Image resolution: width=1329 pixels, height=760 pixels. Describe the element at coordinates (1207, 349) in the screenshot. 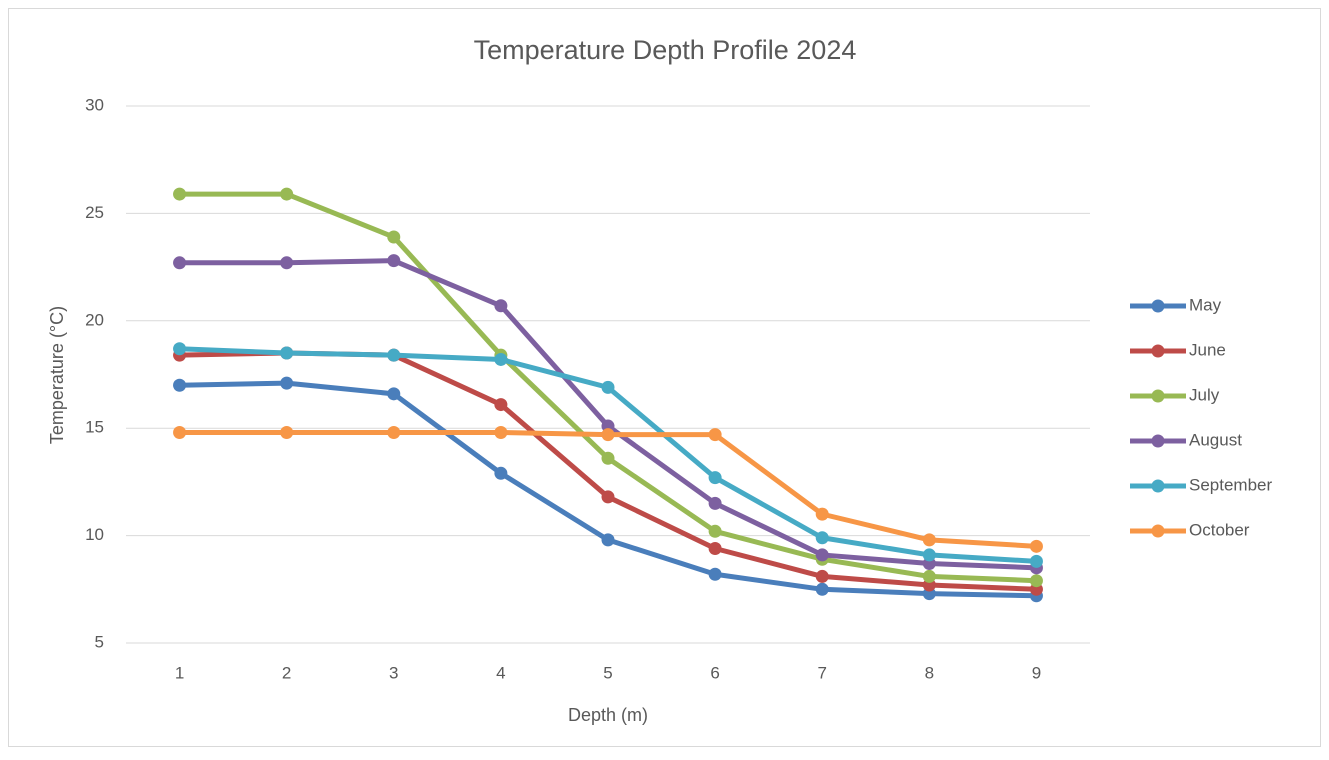

I see `legend-label: June` at that location.